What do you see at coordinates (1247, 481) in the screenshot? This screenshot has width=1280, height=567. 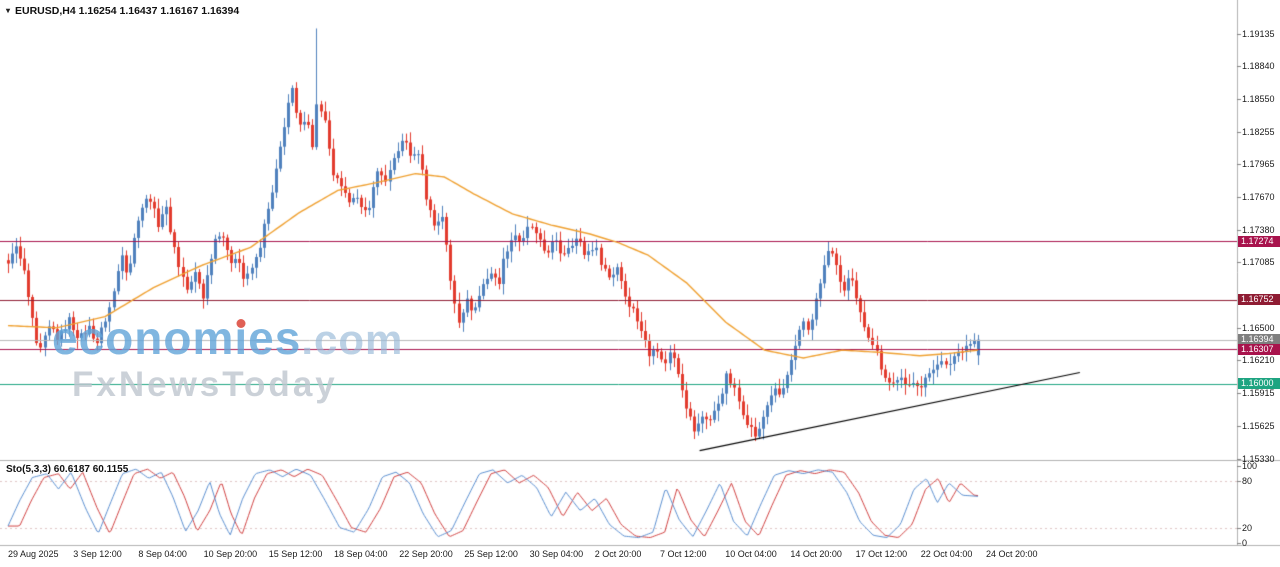 I see `indicator-scale-label: 80` at bounding box center [1247, 481].